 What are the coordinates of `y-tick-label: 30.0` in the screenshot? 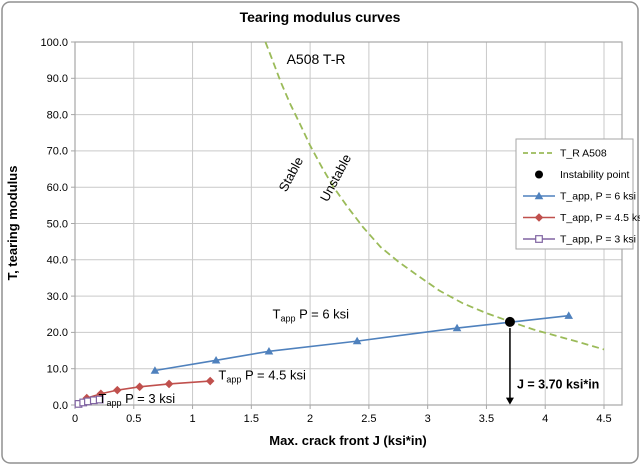 It's located at (57, 297).